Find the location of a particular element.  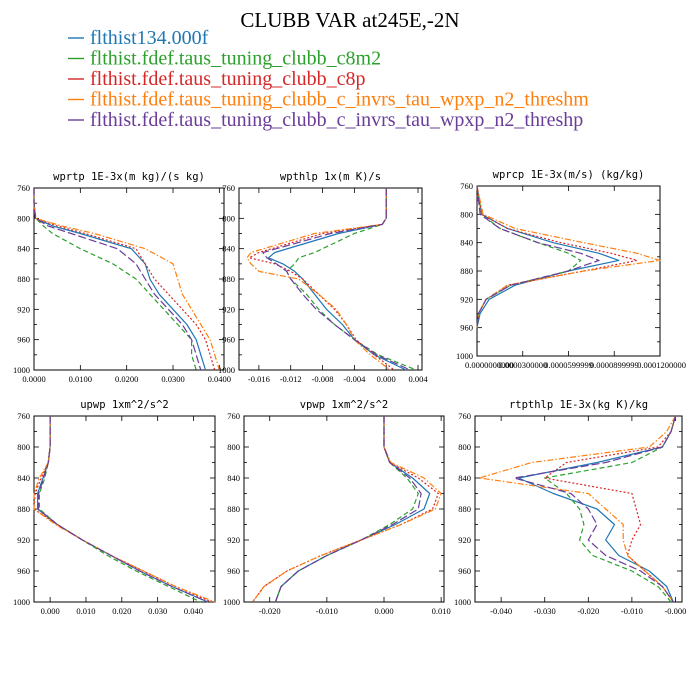

x-tick-label: 0.0200 is located at coordinates (126, 379).